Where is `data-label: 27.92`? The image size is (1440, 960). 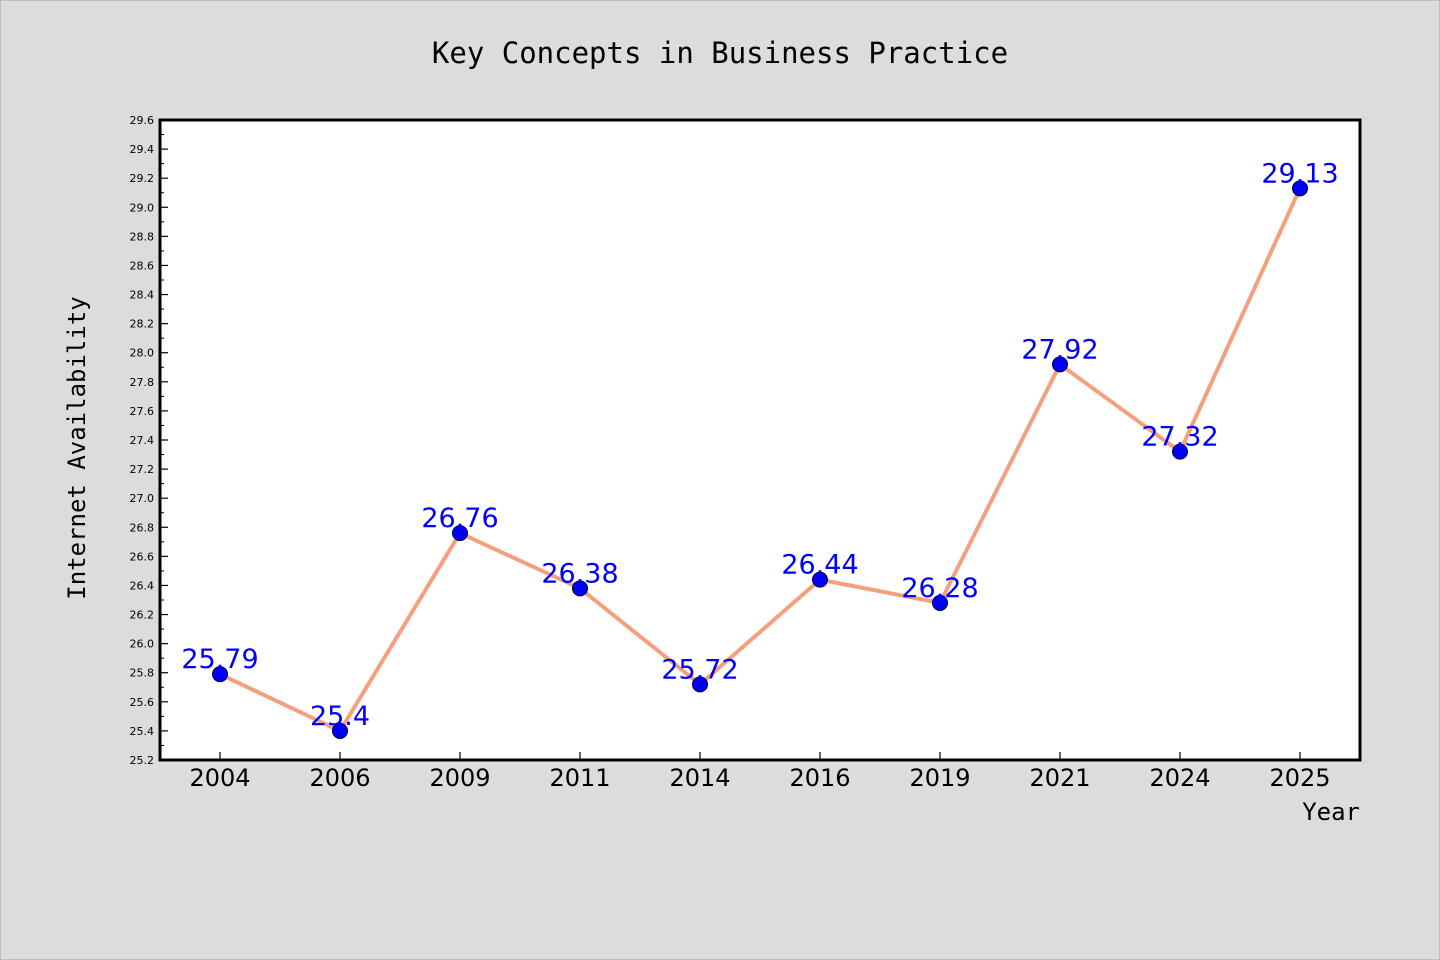
data-label: 27.92 is located at coordinates (1059, 349).